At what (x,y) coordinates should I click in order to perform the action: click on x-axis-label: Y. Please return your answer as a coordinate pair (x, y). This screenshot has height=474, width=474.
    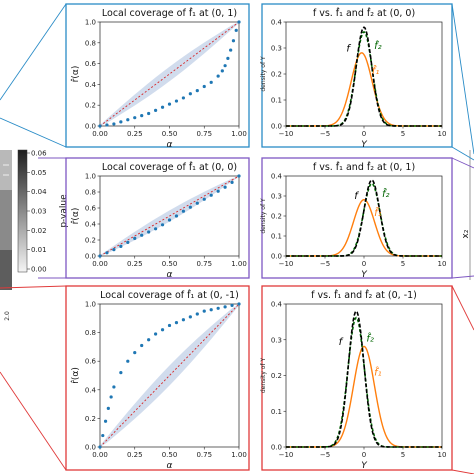
    Looking at the image, I should click on (364, 275).